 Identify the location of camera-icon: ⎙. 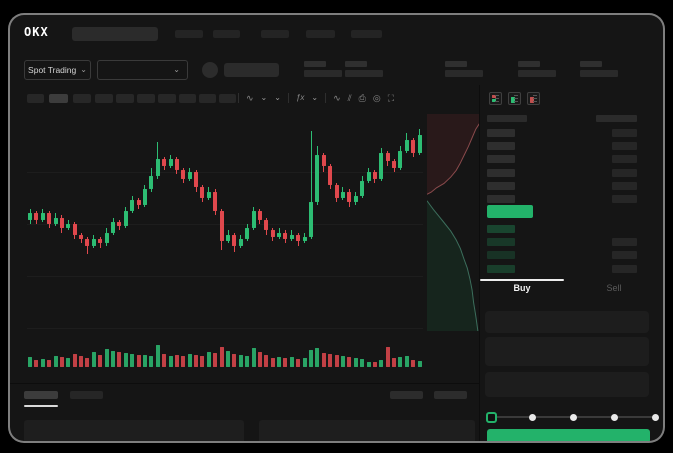
(362, 97).